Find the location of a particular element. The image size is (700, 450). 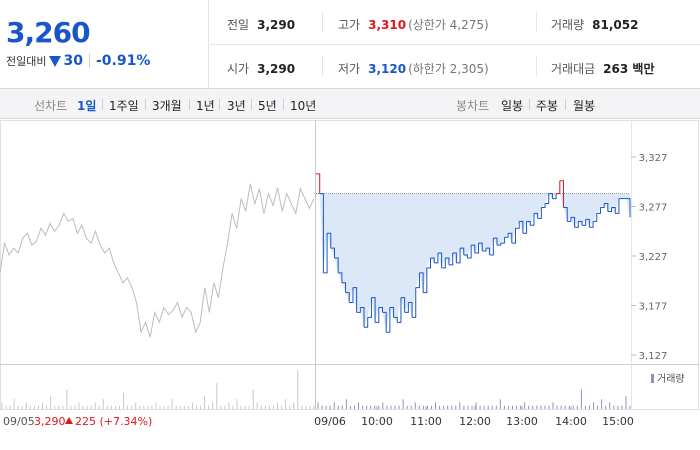

y-tick-label: 3,277 is located at coordinates (653, 208).